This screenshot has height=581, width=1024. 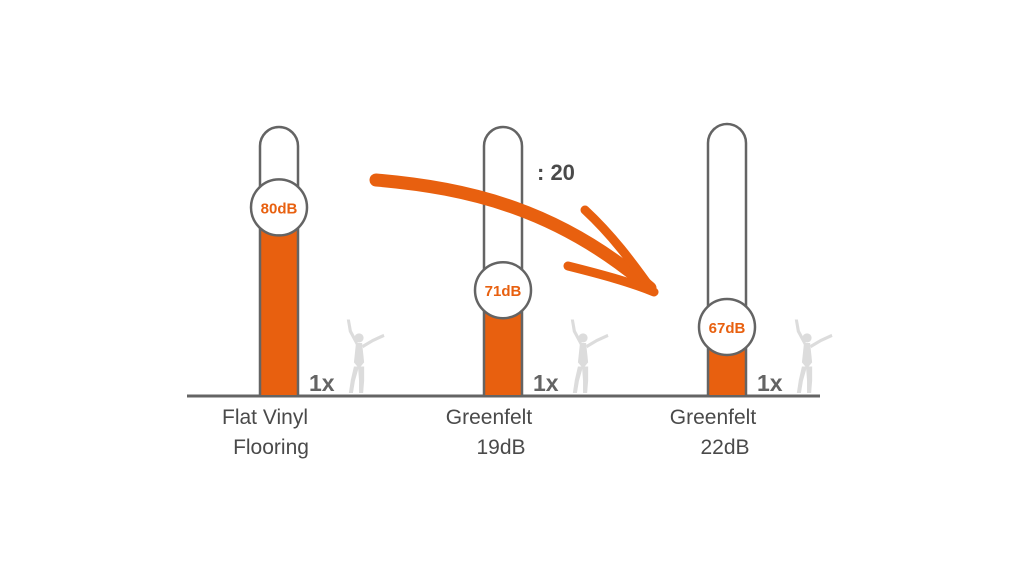 I want to click on category-label: Flat Vinyl, so click(x=265, y=417).